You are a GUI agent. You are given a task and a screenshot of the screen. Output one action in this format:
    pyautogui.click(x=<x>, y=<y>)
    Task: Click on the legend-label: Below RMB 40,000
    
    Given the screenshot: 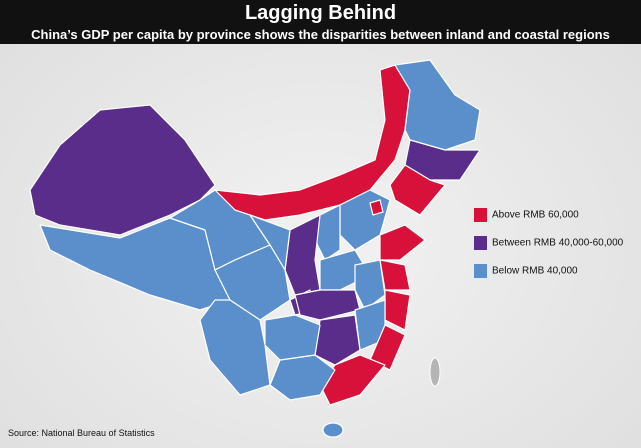 What is the action you would take?
    pyautogui.click(x=535, y=271)
    